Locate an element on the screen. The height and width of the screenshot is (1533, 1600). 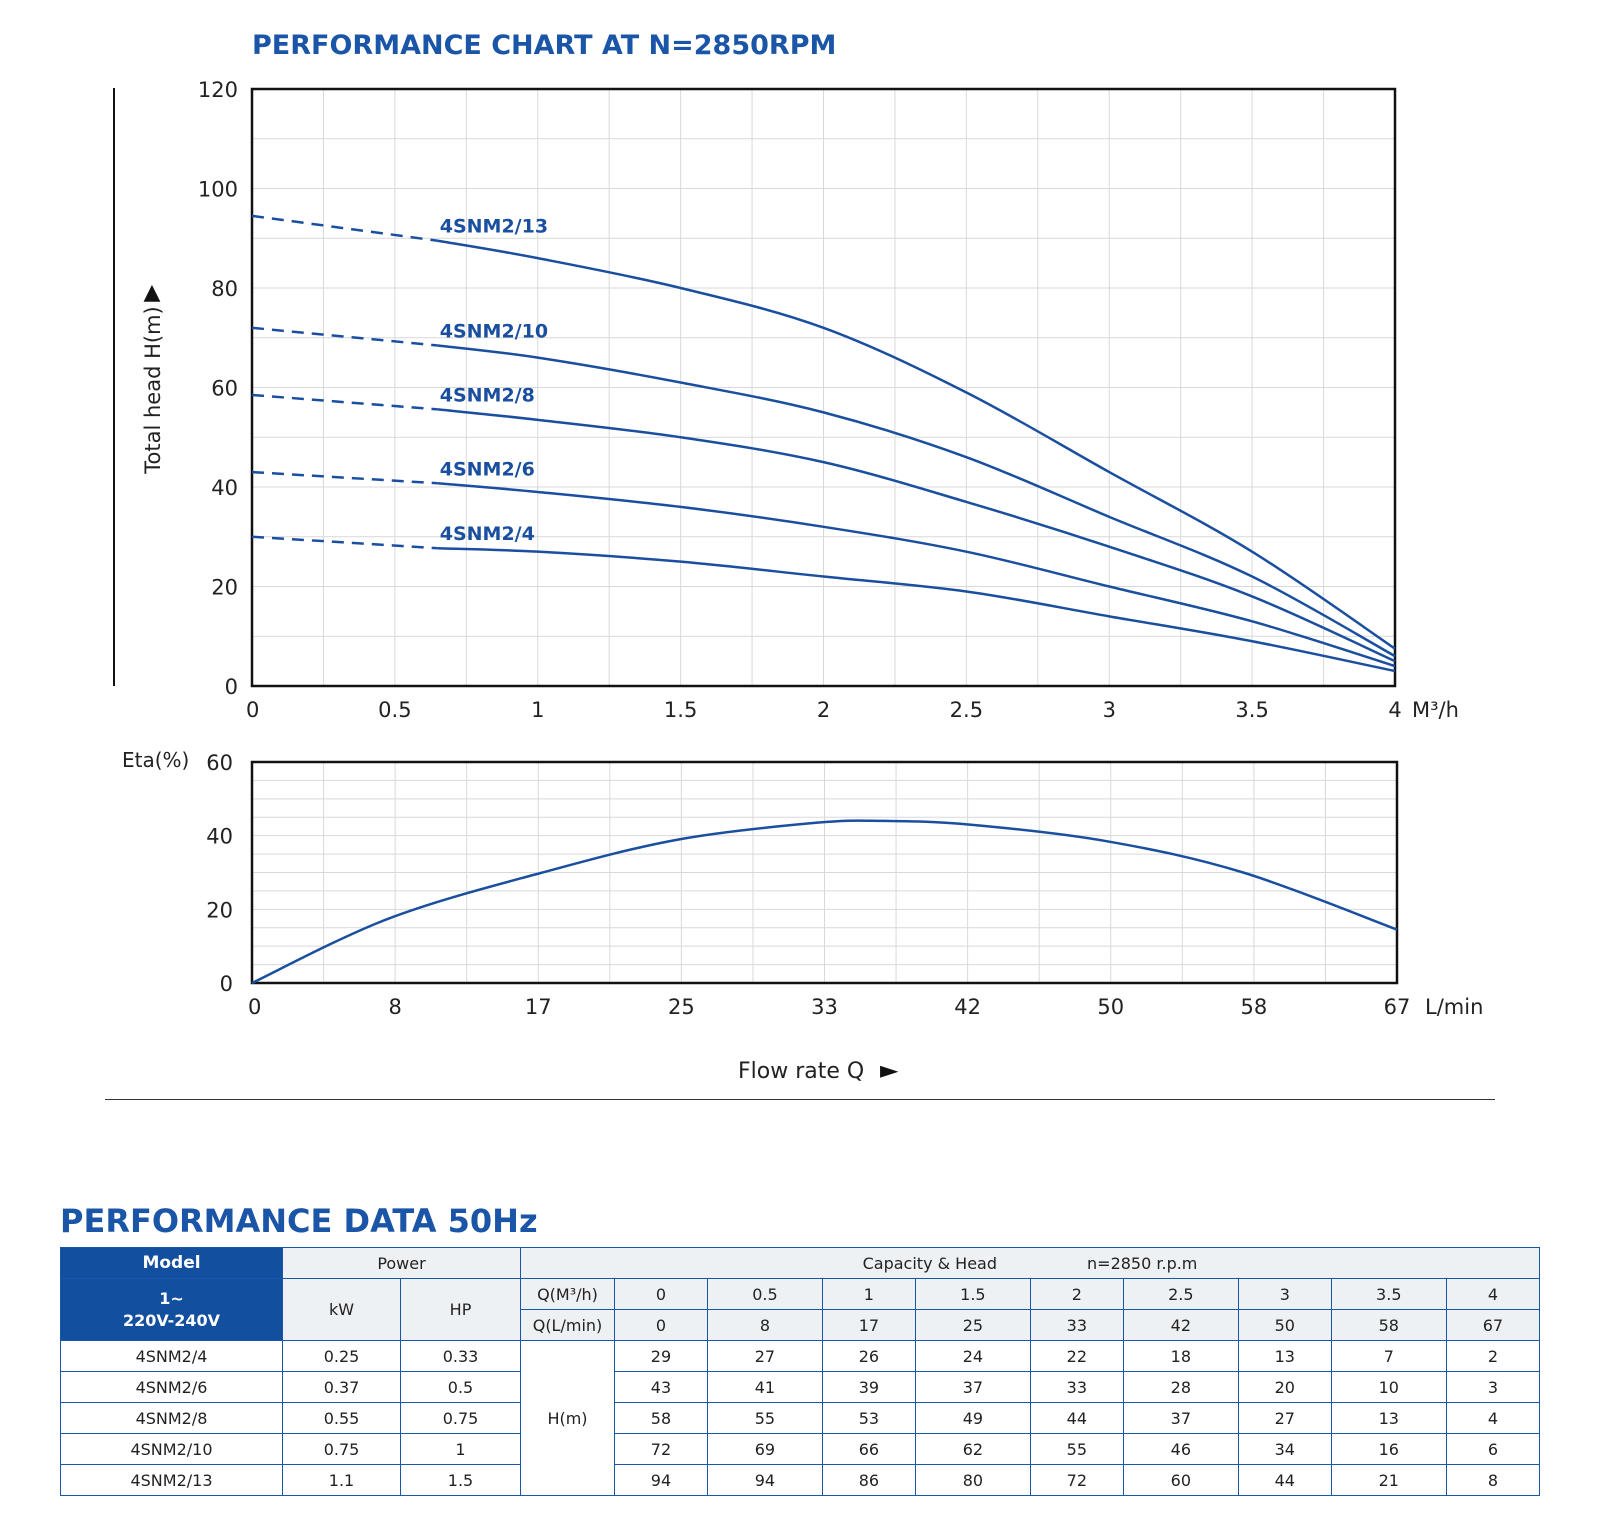
q-m3h-cell: 0 is located at coordinates (661, 1294).